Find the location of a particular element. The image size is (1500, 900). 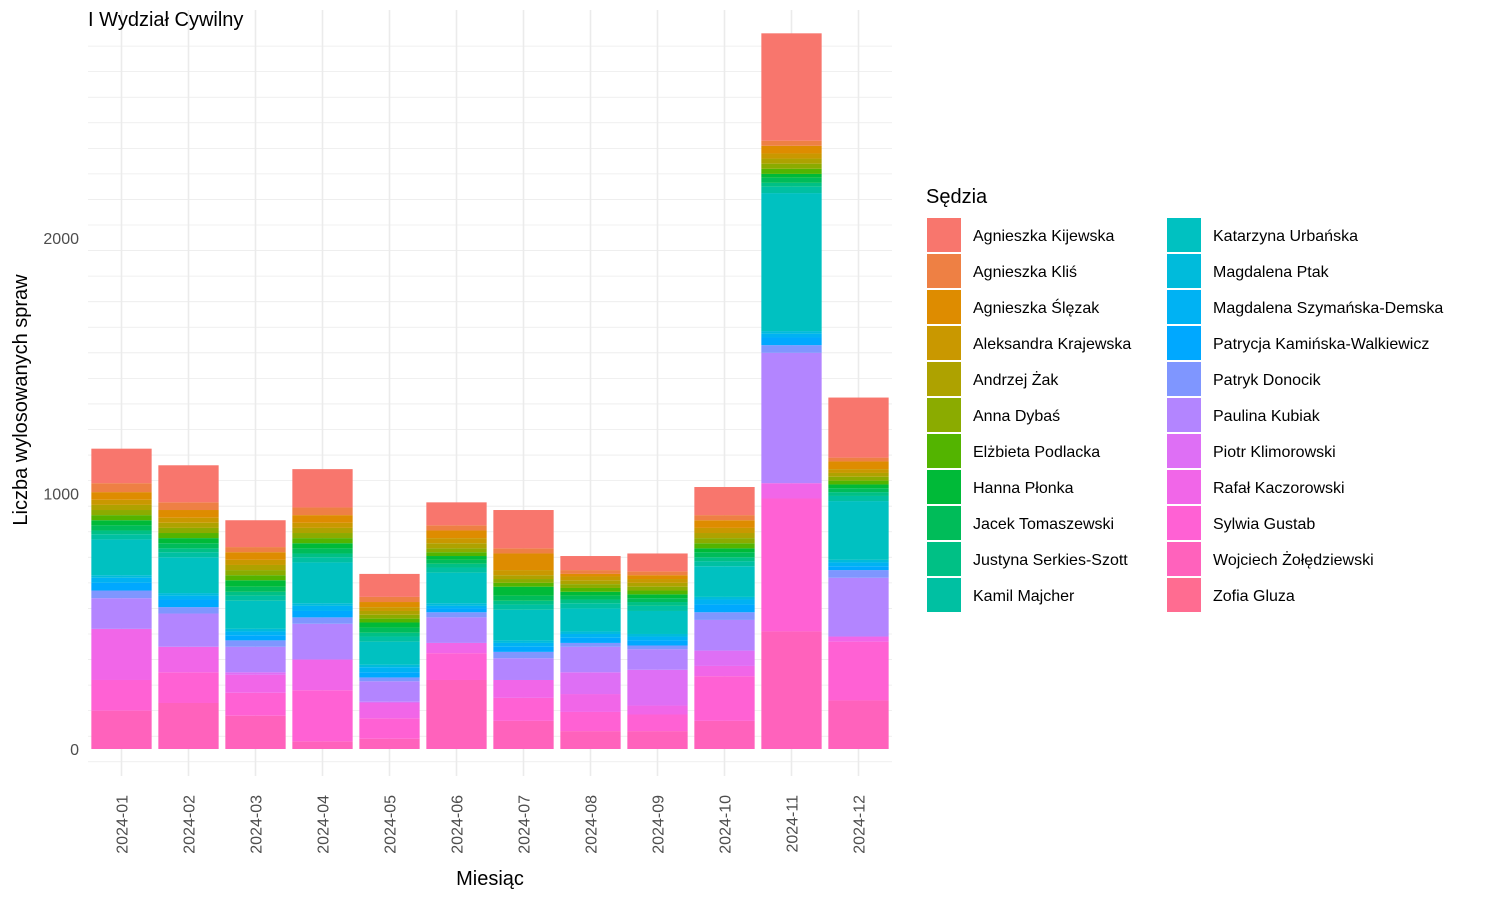

x-tick-label: 2024-08 is located at coordinates (592, 824).